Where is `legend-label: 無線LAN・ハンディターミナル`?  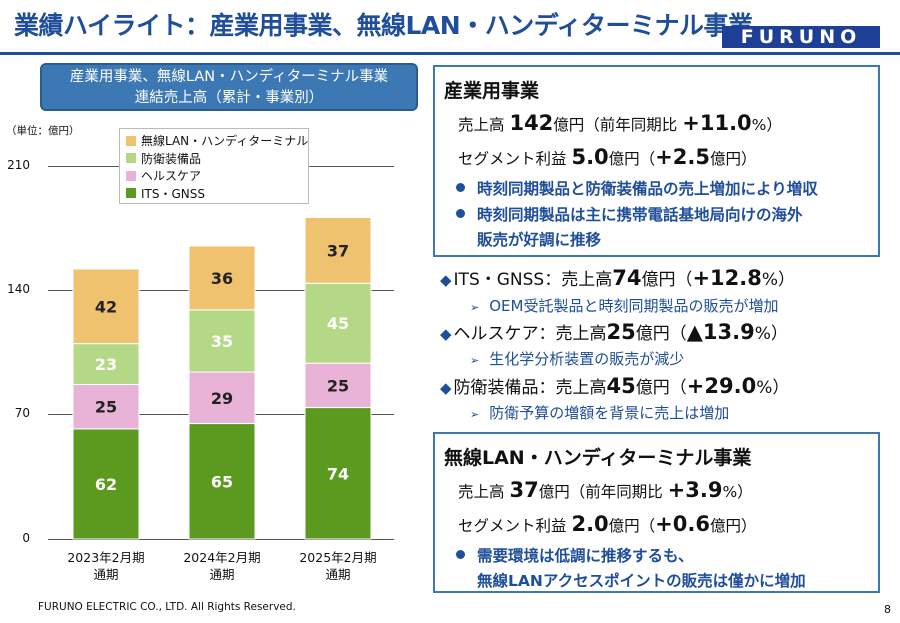 legend-label: 無線LAN・ハンディターミナル is located at coordinates (225, 141).